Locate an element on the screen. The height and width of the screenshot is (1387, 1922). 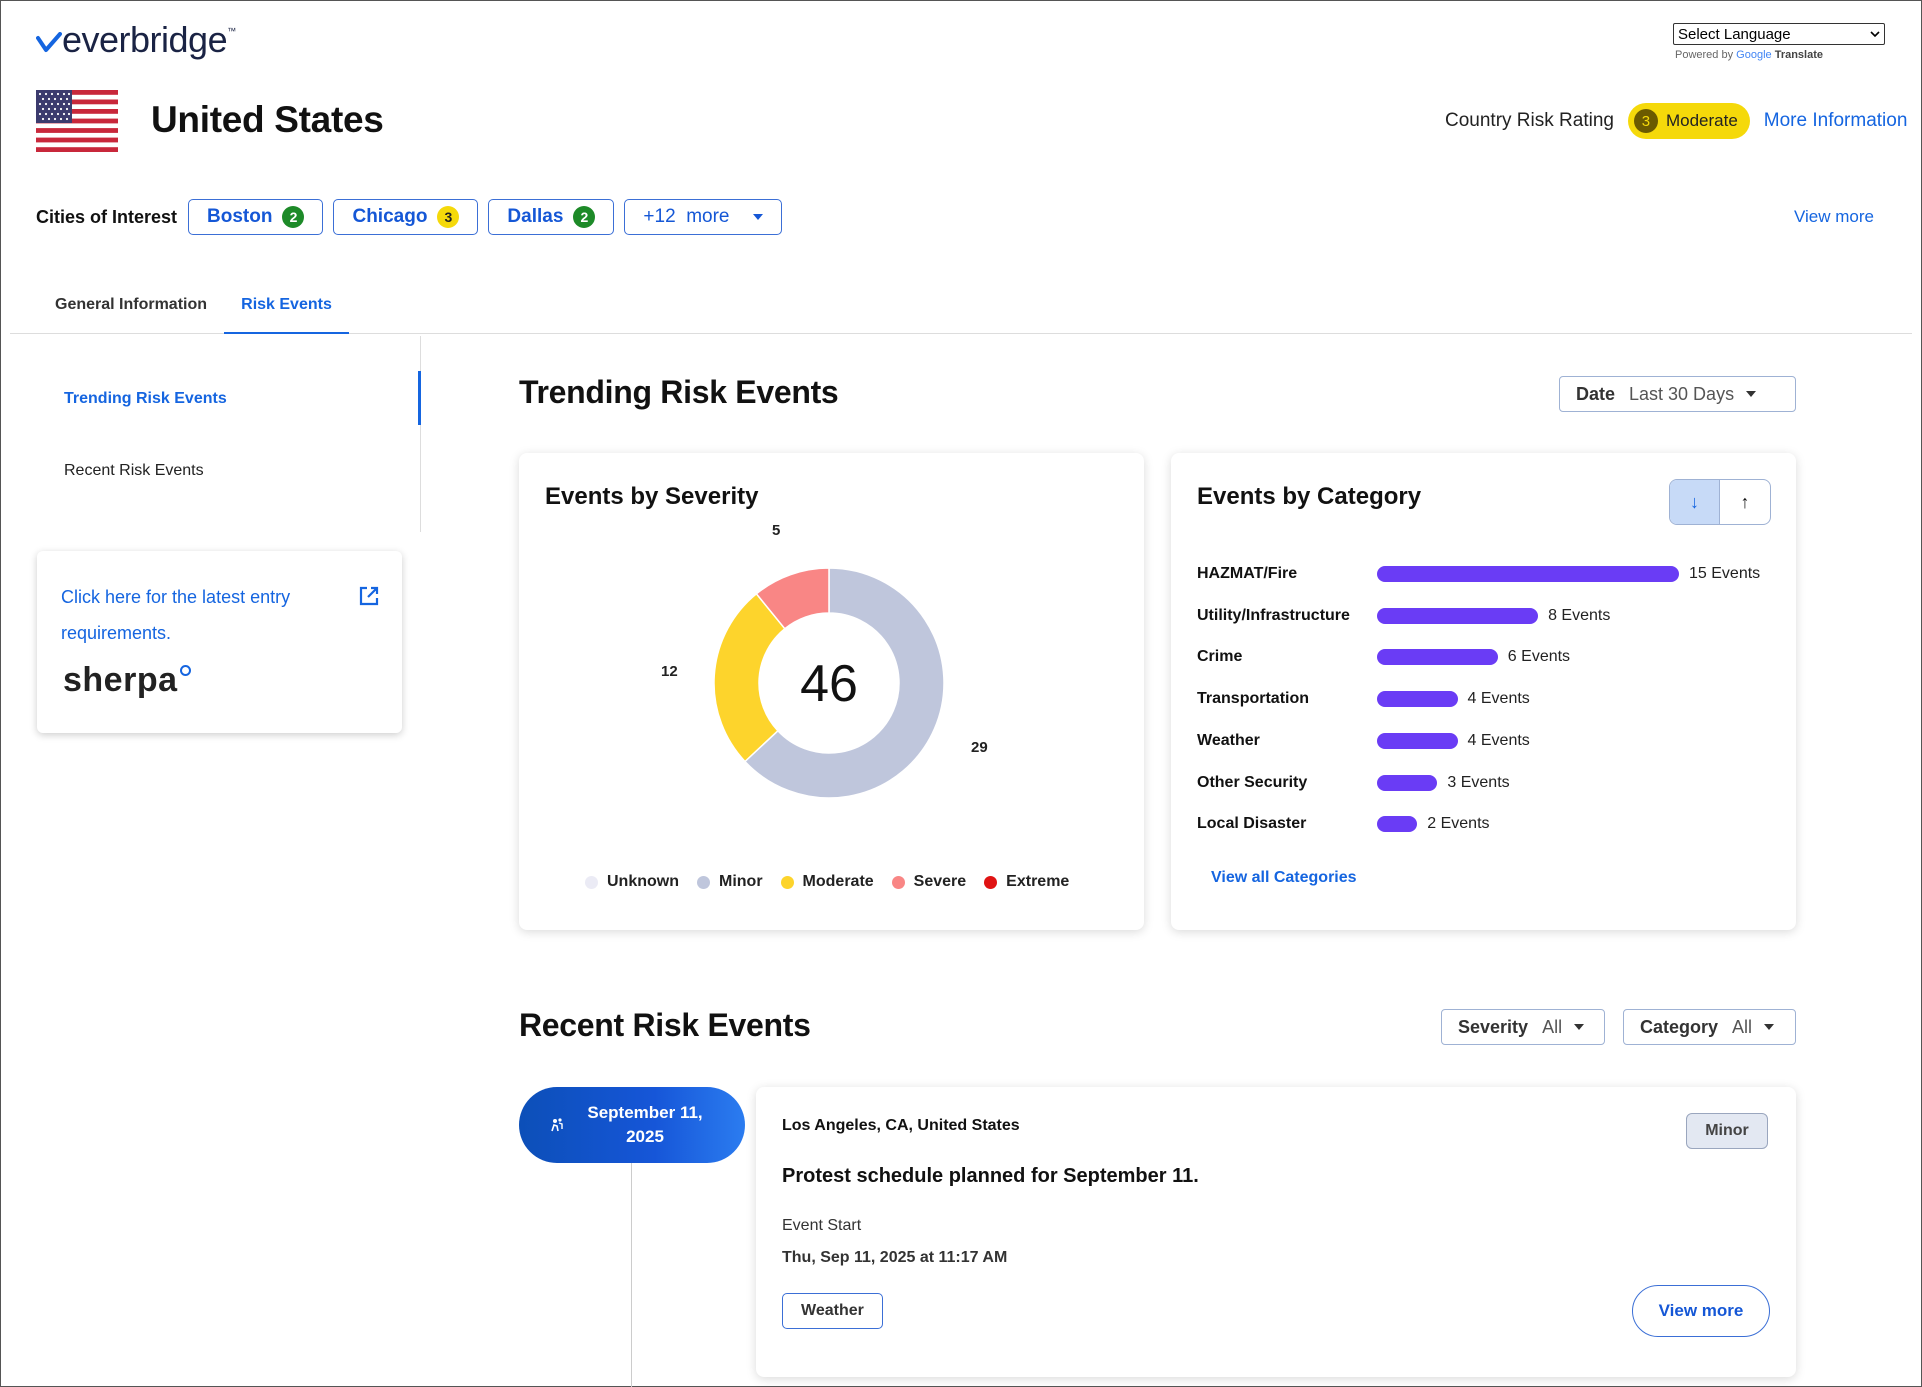
city-risk-count: 2 is located at coordinates (584, 217).